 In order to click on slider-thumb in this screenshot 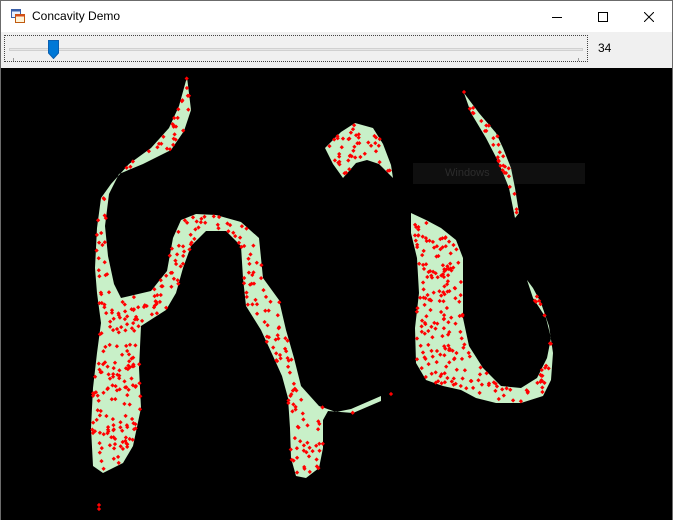, I will do `click(53, 49)`.